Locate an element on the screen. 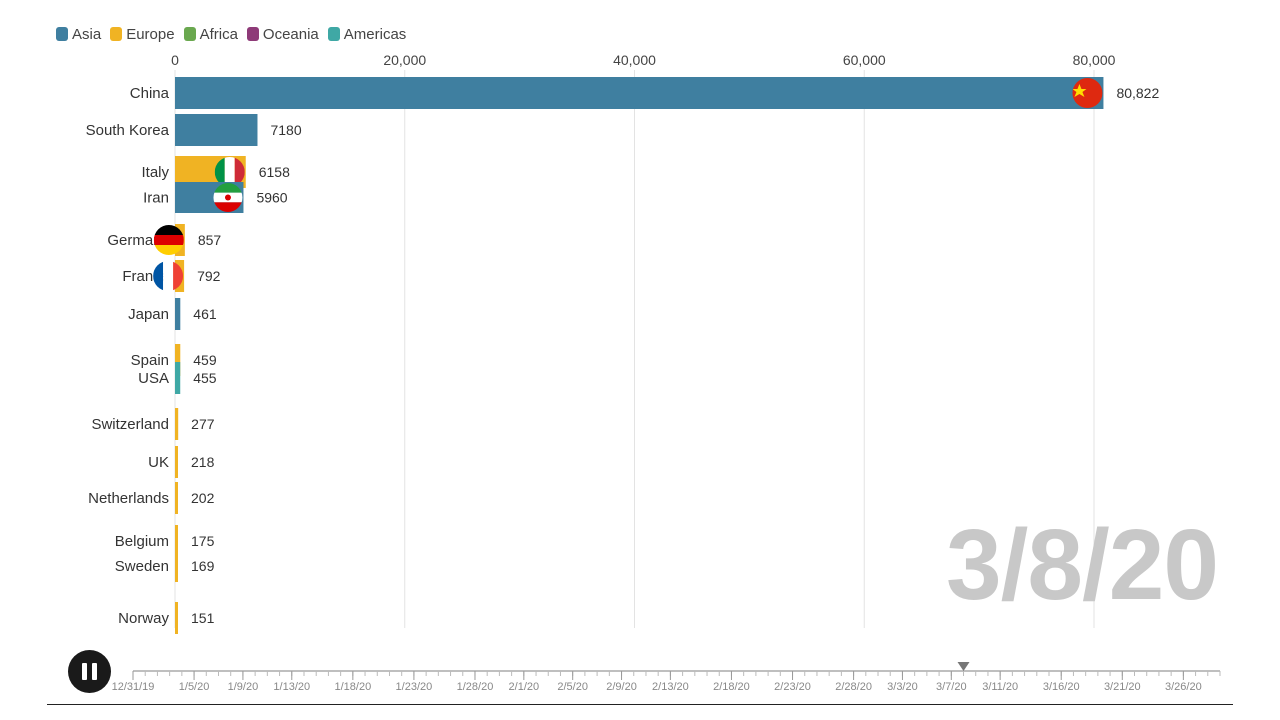  timeline-handle is located at coordinates (963, 666).